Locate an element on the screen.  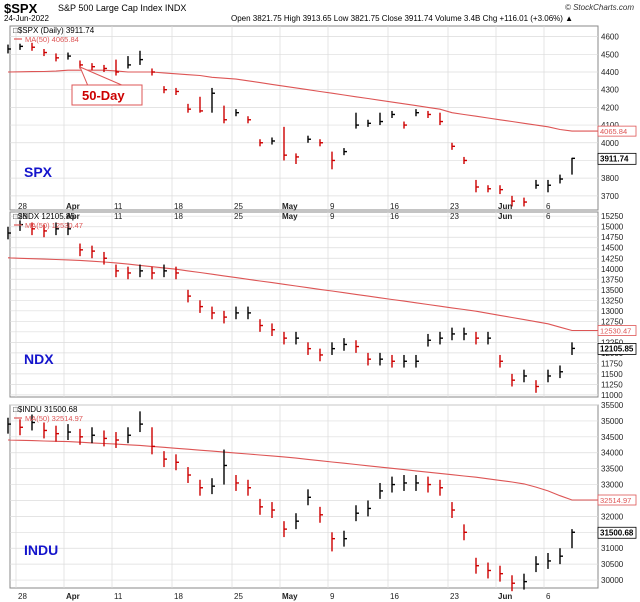
ma-callout-label: 50-Day is located at coordinates (103, 95).